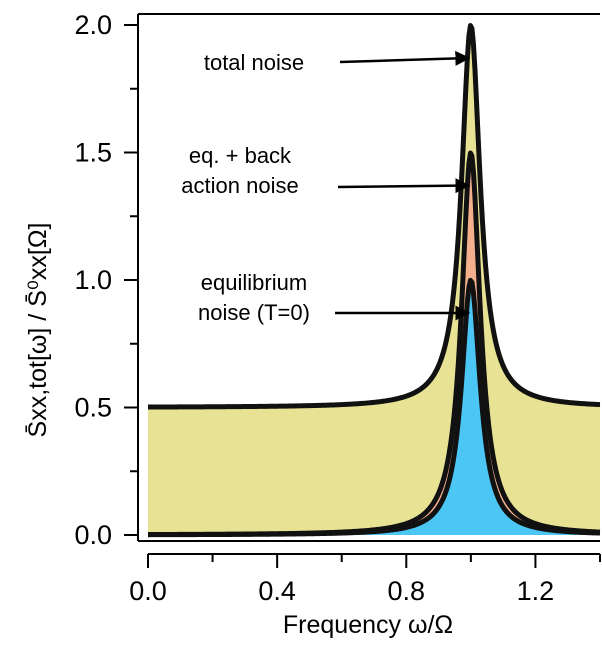 This screenshot has height=645, width=602. What do you see at coordinates (407, 591) in the screenshot?
I see `x-tick-label: 0.8` at bounding box center [407, 591].